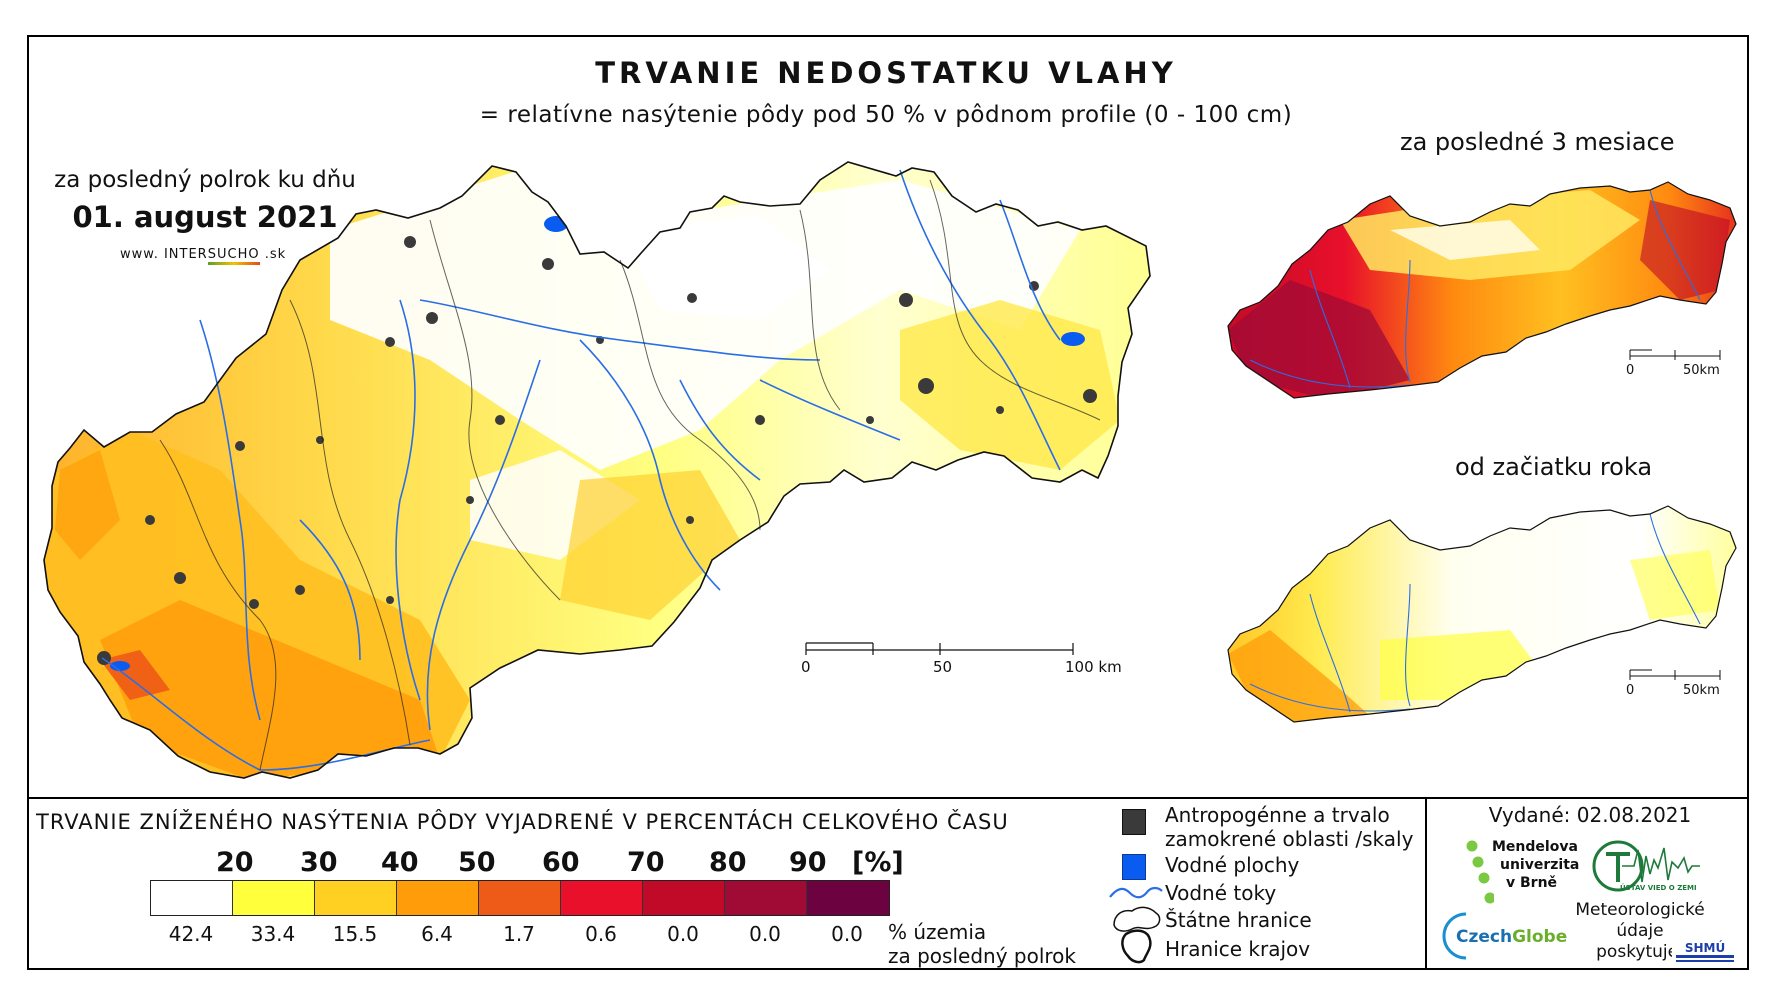 This screenshot has height=1003, width=1772. Describe the element at coordinates (164, 254) in the screenshot. I see `website-prefix: www. INTER` at that location.